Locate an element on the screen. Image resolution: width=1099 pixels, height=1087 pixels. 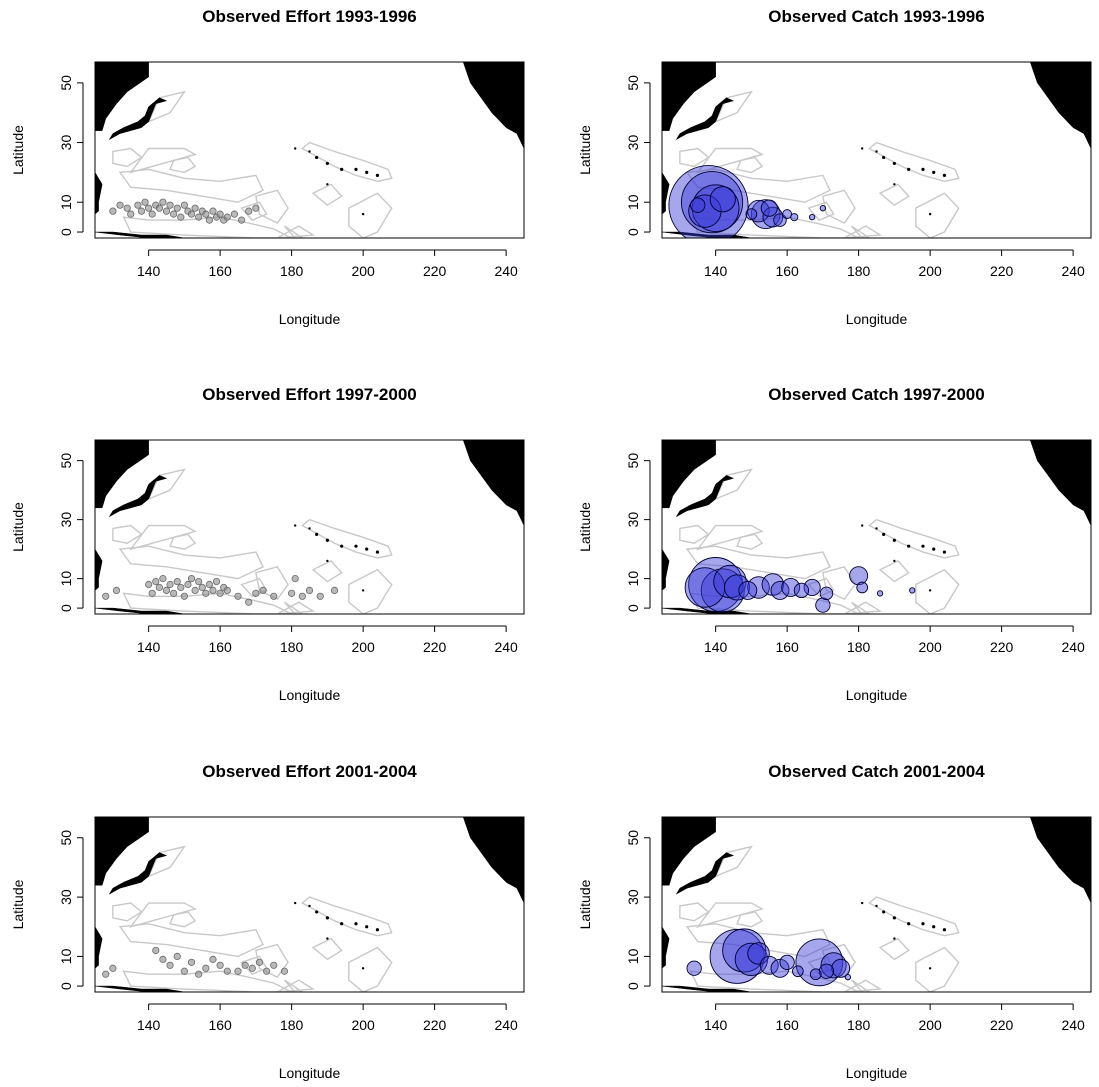
map-area is located at coordinates (309, 527).